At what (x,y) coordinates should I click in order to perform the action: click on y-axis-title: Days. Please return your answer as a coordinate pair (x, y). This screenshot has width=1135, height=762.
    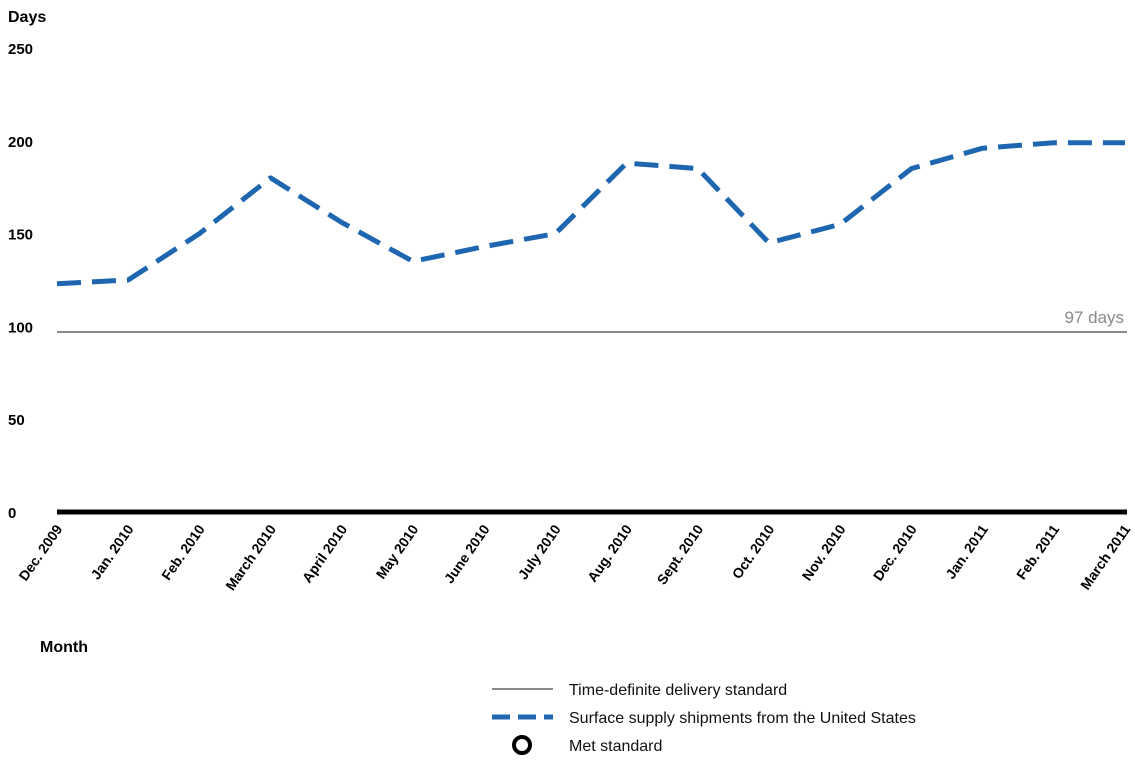
    Looking at the image, I should click on (27, 17).